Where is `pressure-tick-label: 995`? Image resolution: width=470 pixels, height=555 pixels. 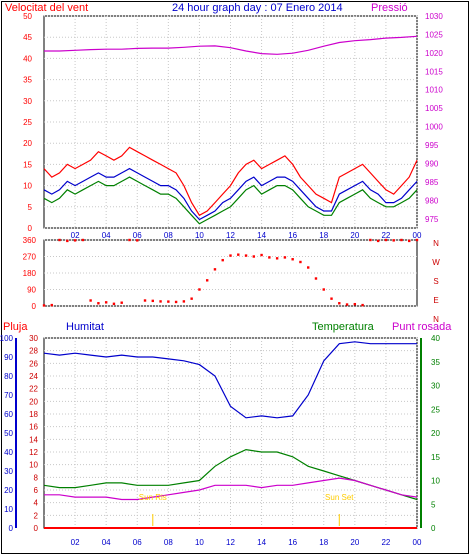 pressure-tick-label: 995 is located at coordinates (432, 145).